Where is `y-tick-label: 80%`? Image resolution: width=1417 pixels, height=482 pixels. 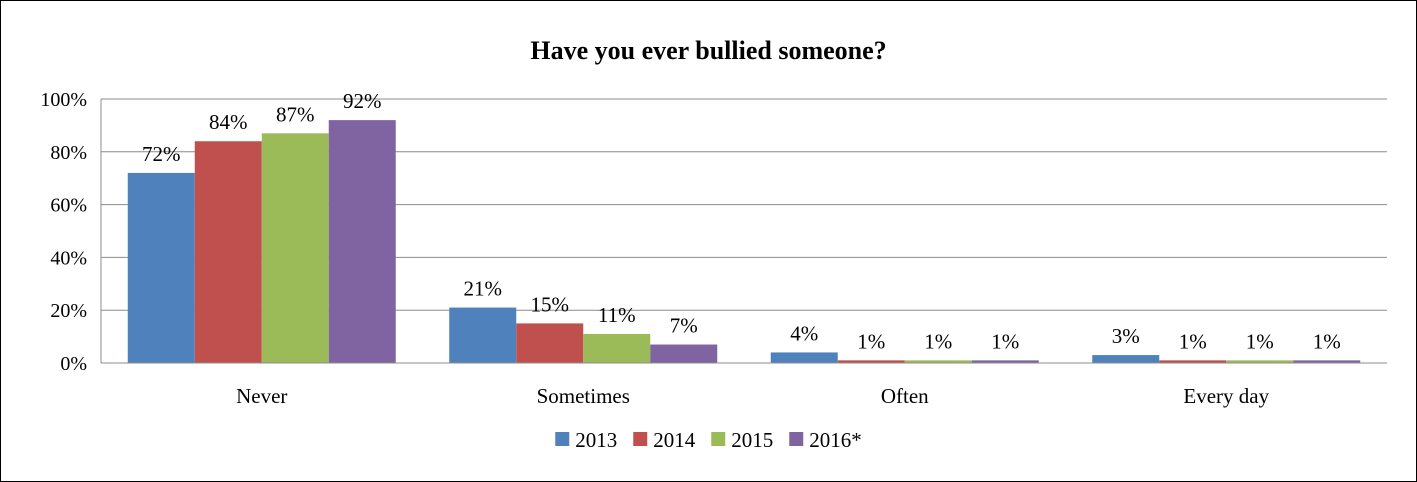 y-tick-label: 80% is located at coordinates (68, 153).